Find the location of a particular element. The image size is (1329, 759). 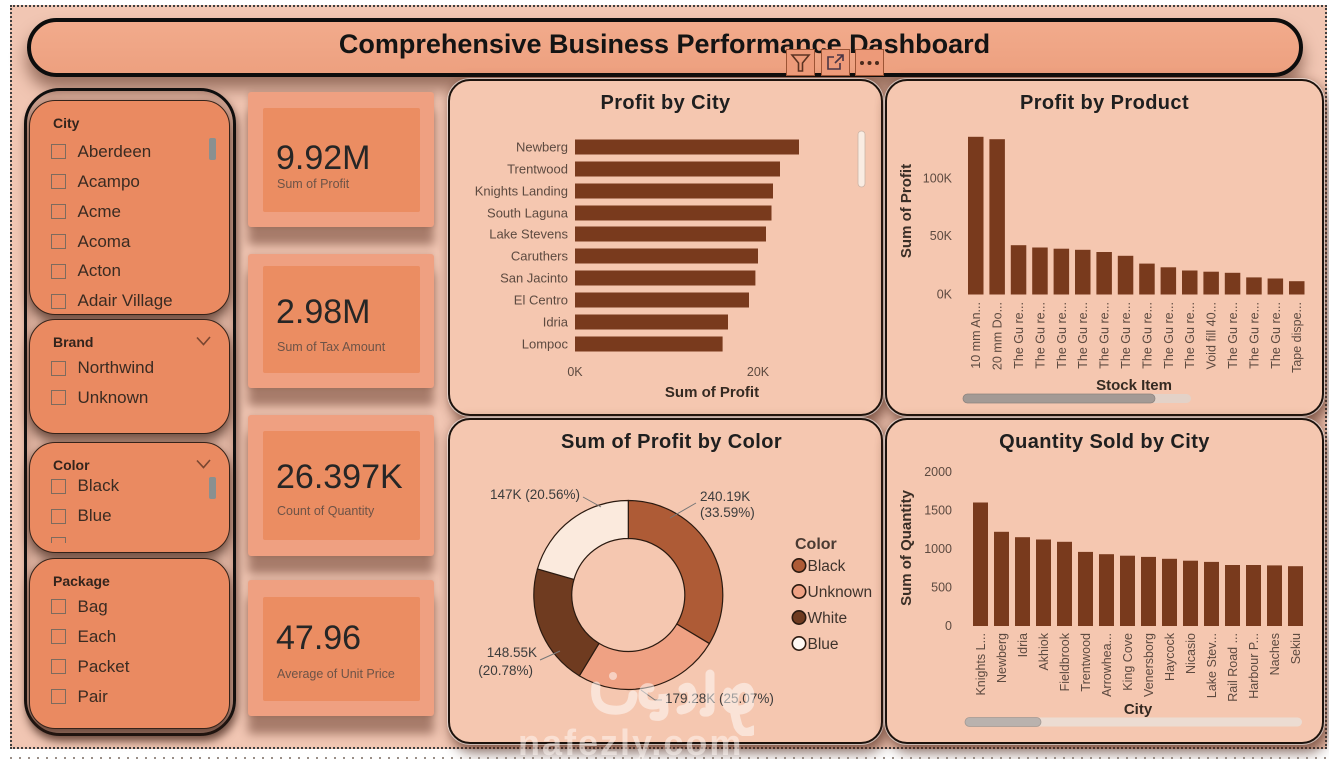

svg-text: Color is located at coordinates (816, 544).